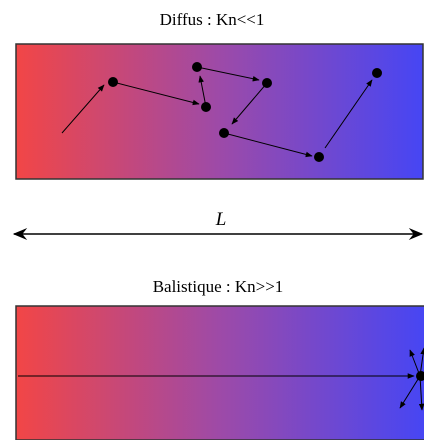 This screenshot has height=440, width=424. I want to click on length-label: L, so click(221, 219).